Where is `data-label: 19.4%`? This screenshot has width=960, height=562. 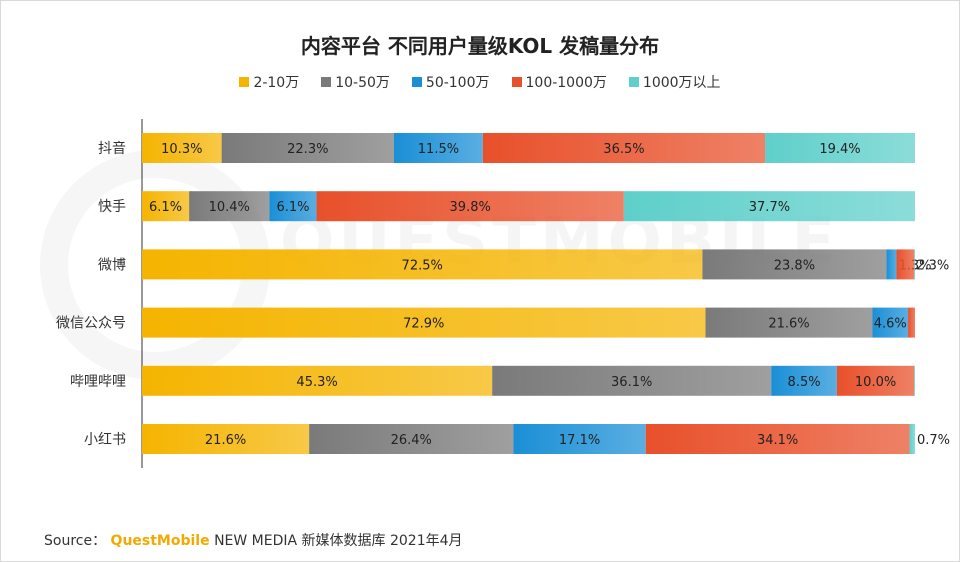 data-label: 19.4% is located at coordinates (839, 149).